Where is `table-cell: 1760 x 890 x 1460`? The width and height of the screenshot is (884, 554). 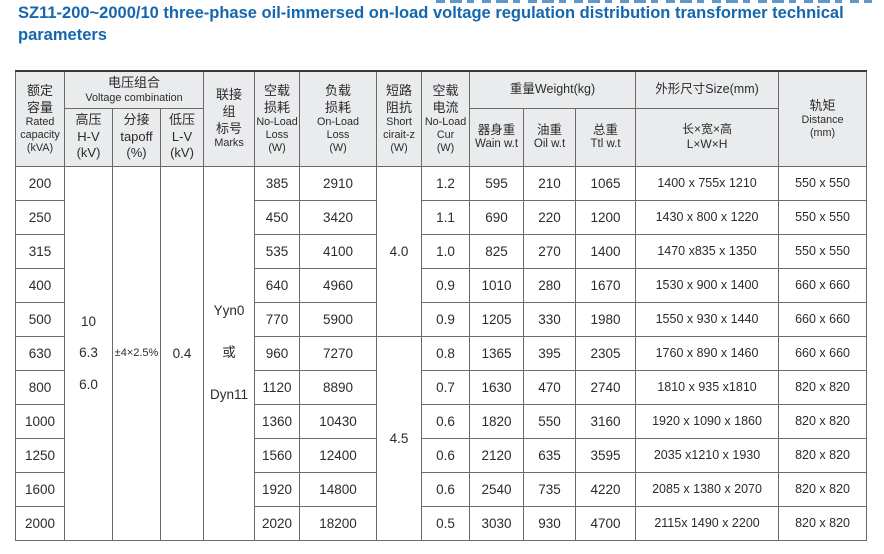
table-cell: 1760 x 890 x 1460 is located at coordinates (707, 353).